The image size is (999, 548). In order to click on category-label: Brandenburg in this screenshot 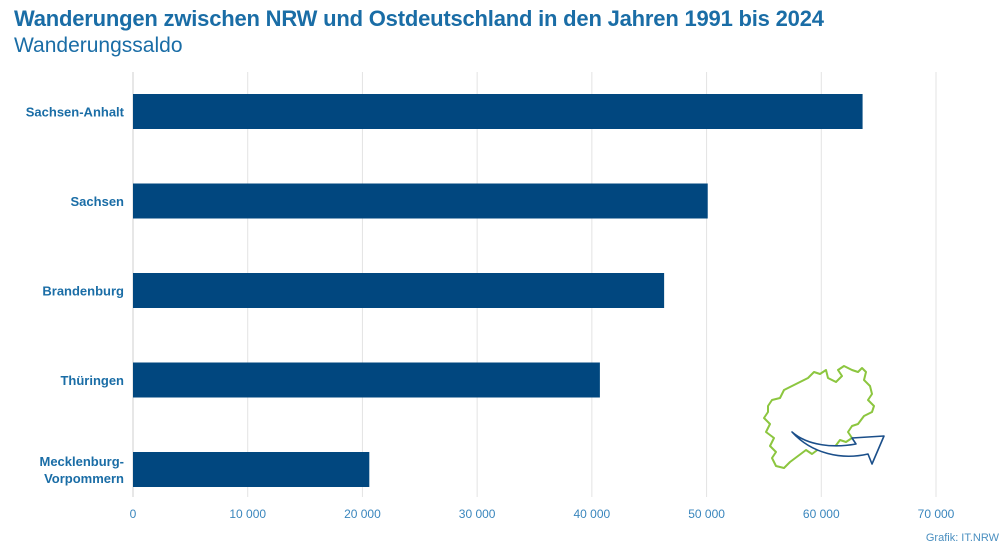, I will do `click(83, 291)`.